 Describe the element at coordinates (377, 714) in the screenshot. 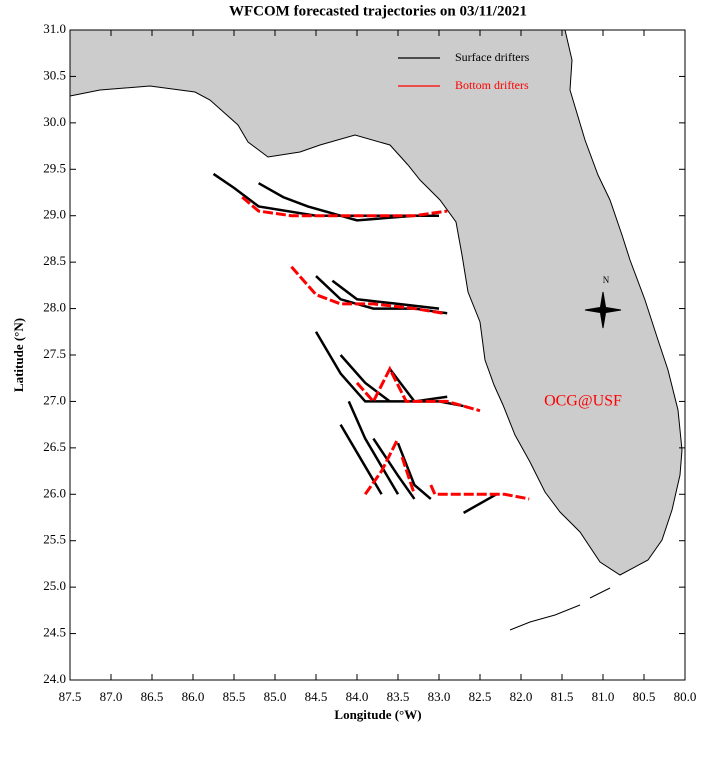

I see `x-axis-label: Longitude (°W)` at that location.